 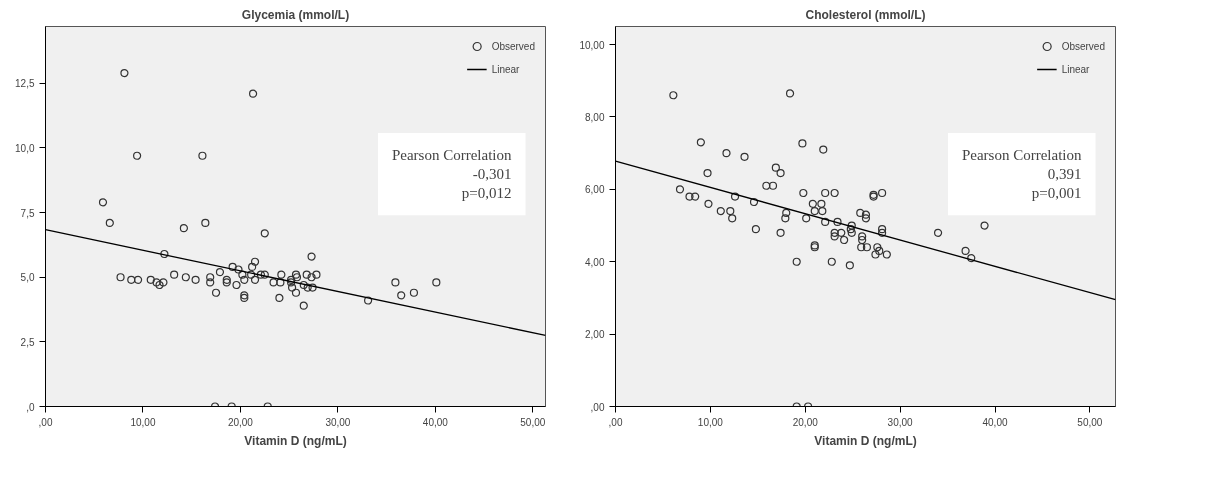 I want to click on annotation: Pearson Correlation -0,301 p=0,012, so click(x=451, y=174).